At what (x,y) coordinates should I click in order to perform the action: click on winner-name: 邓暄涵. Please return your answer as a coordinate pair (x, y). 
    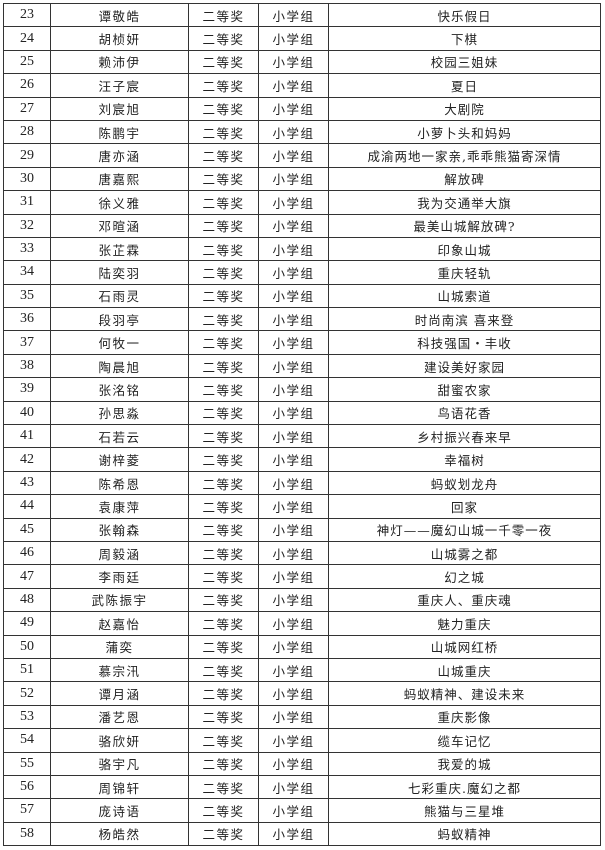
    Looking at the image, I should click on (119, 225).